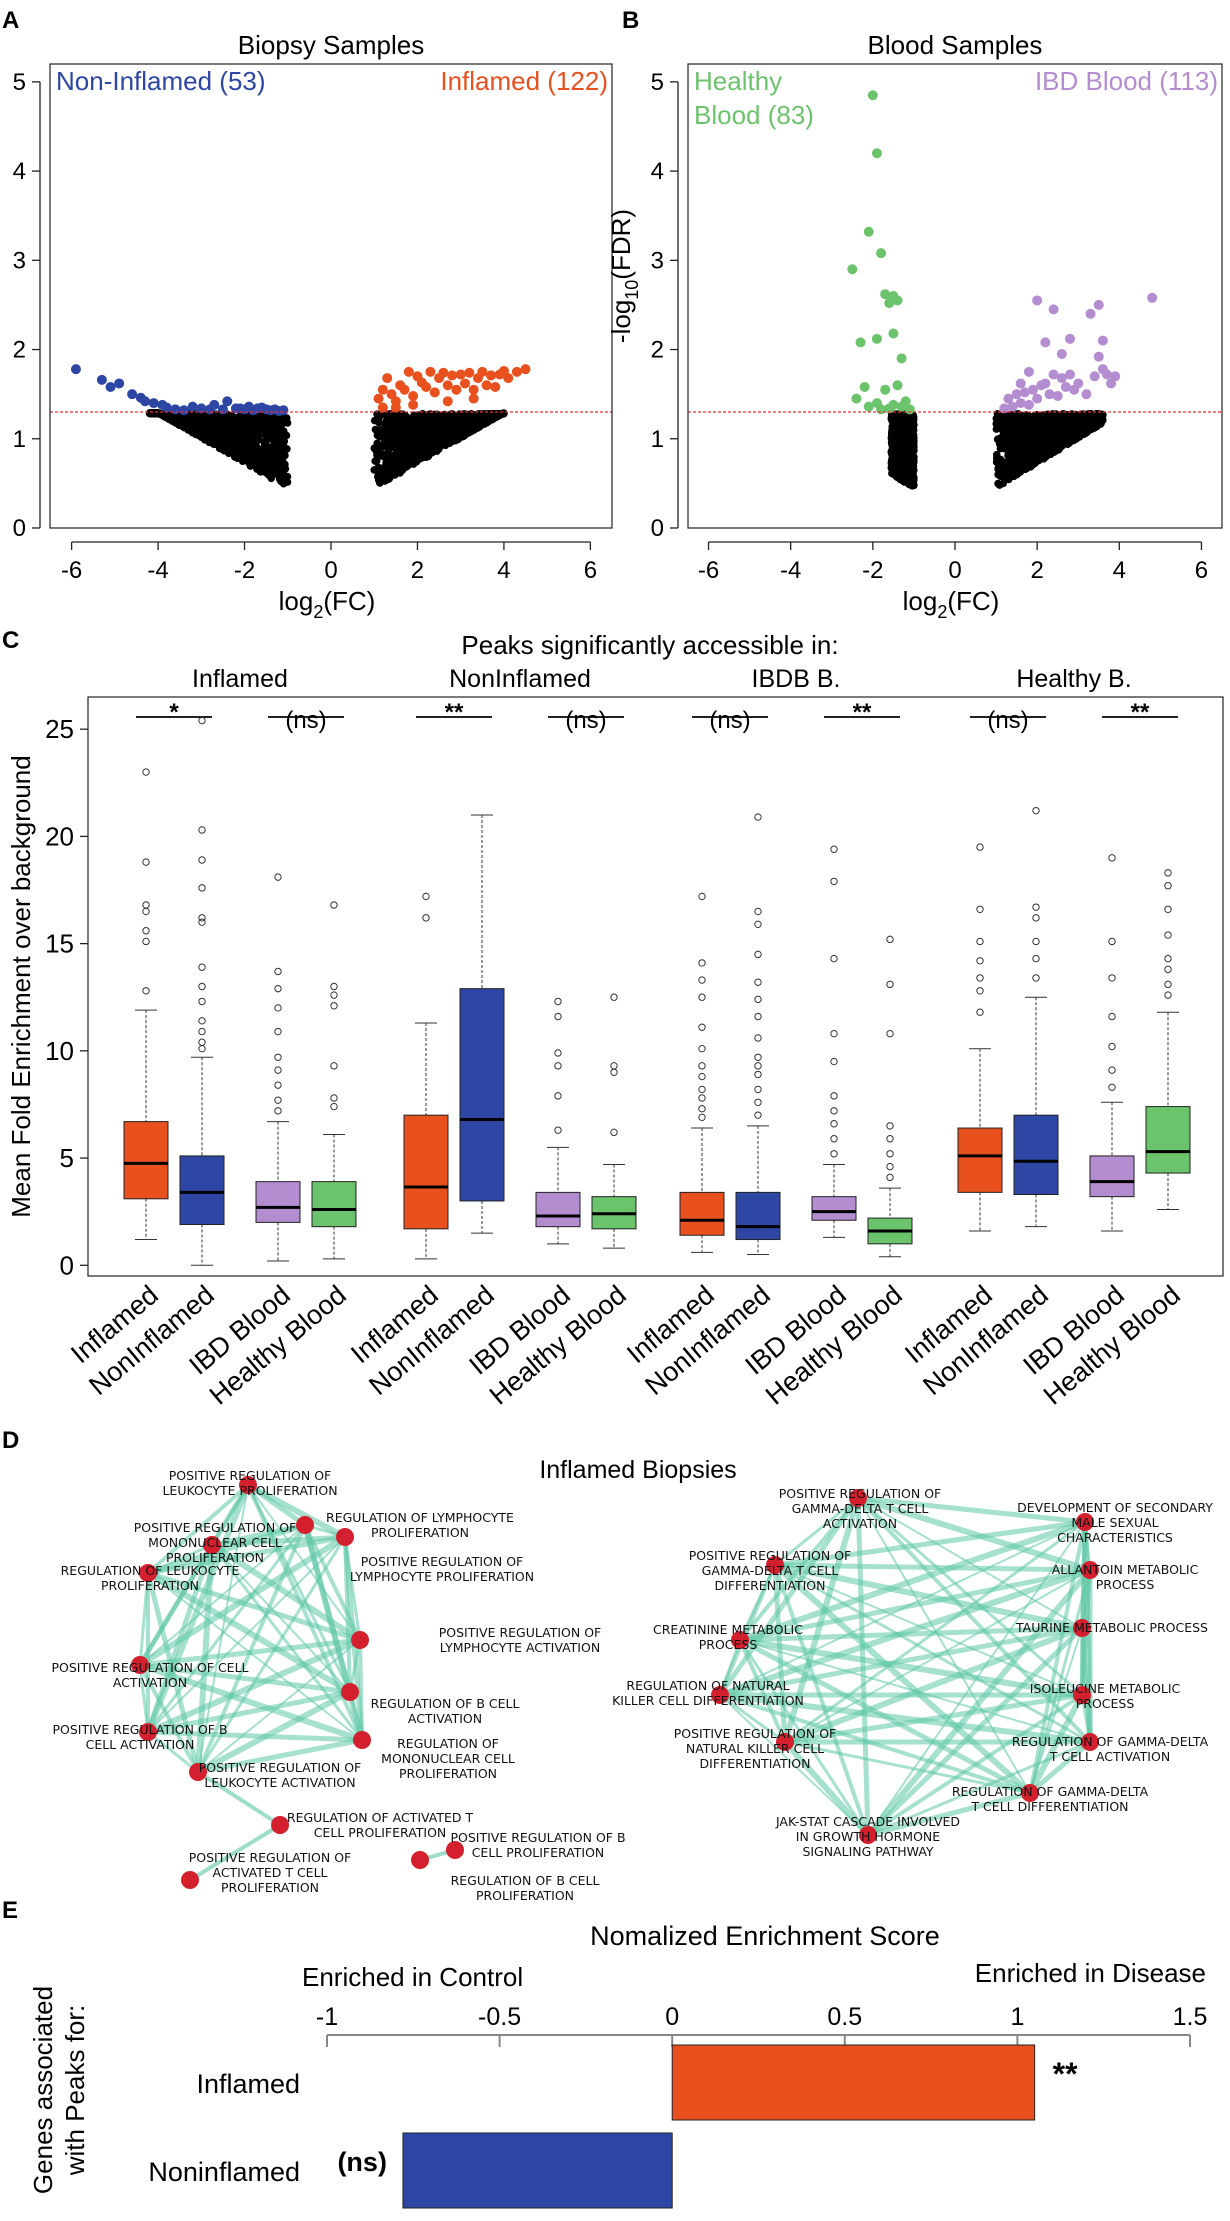  I want to click on plot-title: Biopsy Samples, so click(331, 45).